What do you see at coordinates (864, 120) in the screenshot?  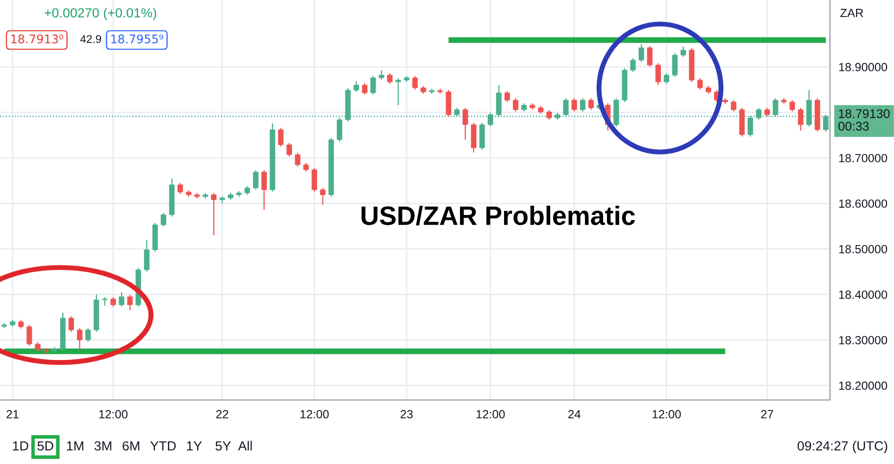 I see `text: 18.79130 00:33` at bounding box center [864, 120].